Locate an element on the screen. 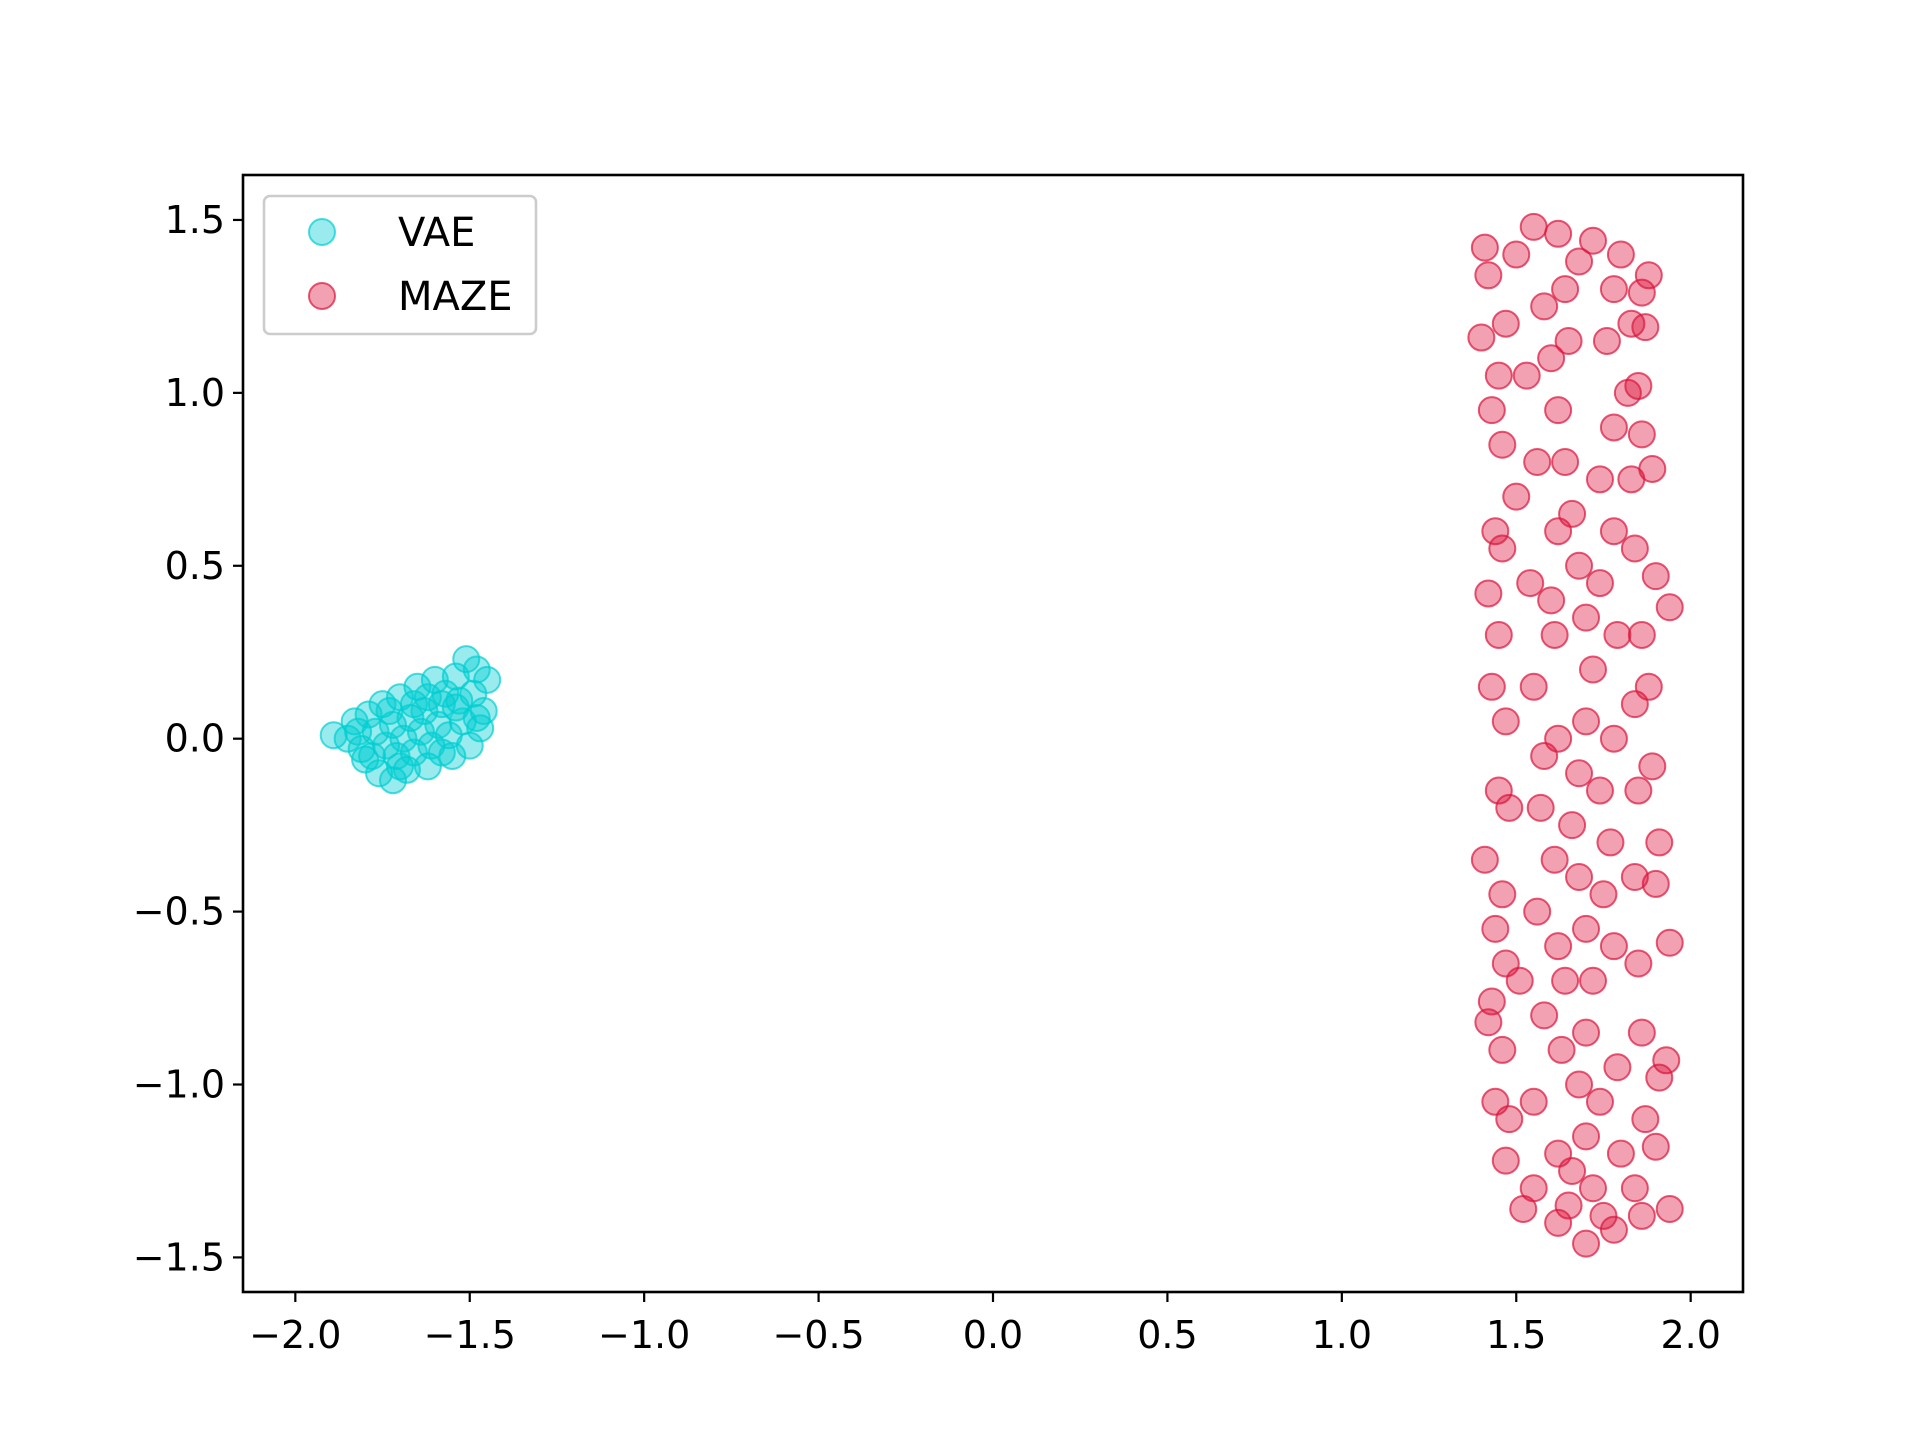  x-tick-label: 1.0 is located at coordinates (1342, 1335).